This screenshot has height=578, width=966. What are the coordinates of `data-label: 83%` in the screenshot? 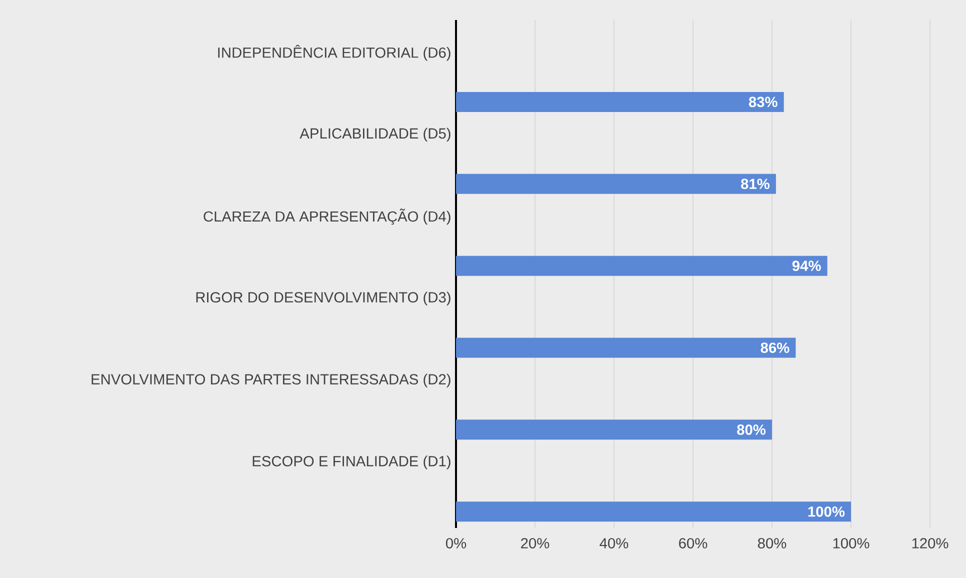 It's located at (763, 102).